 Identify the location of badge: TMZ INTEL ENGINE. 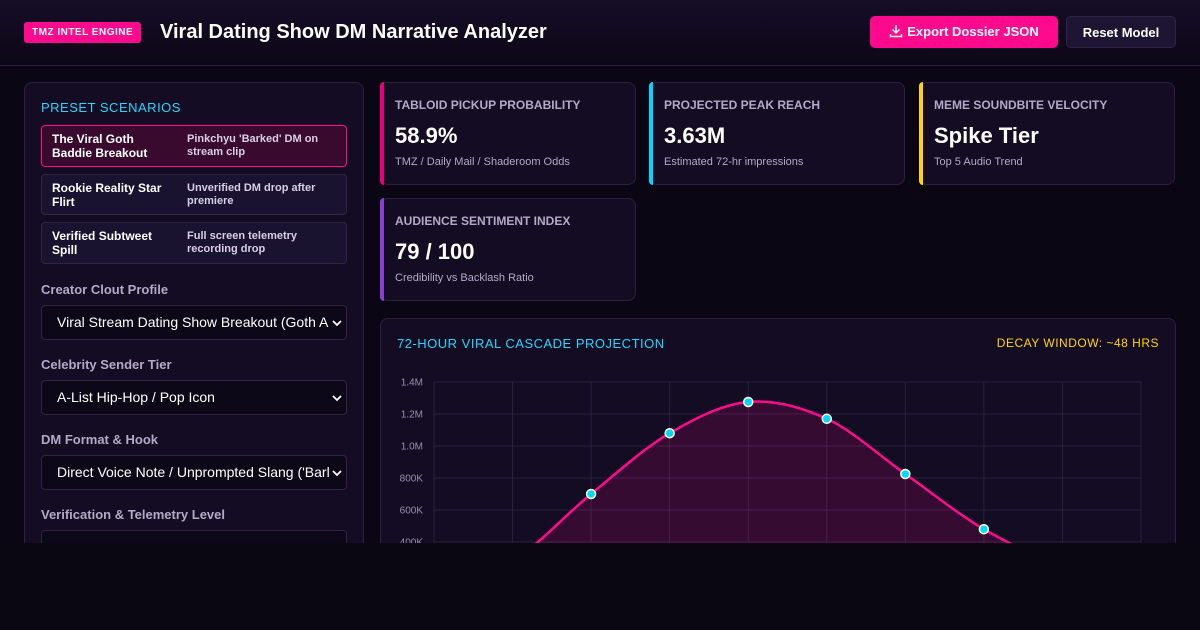
(83, 32).